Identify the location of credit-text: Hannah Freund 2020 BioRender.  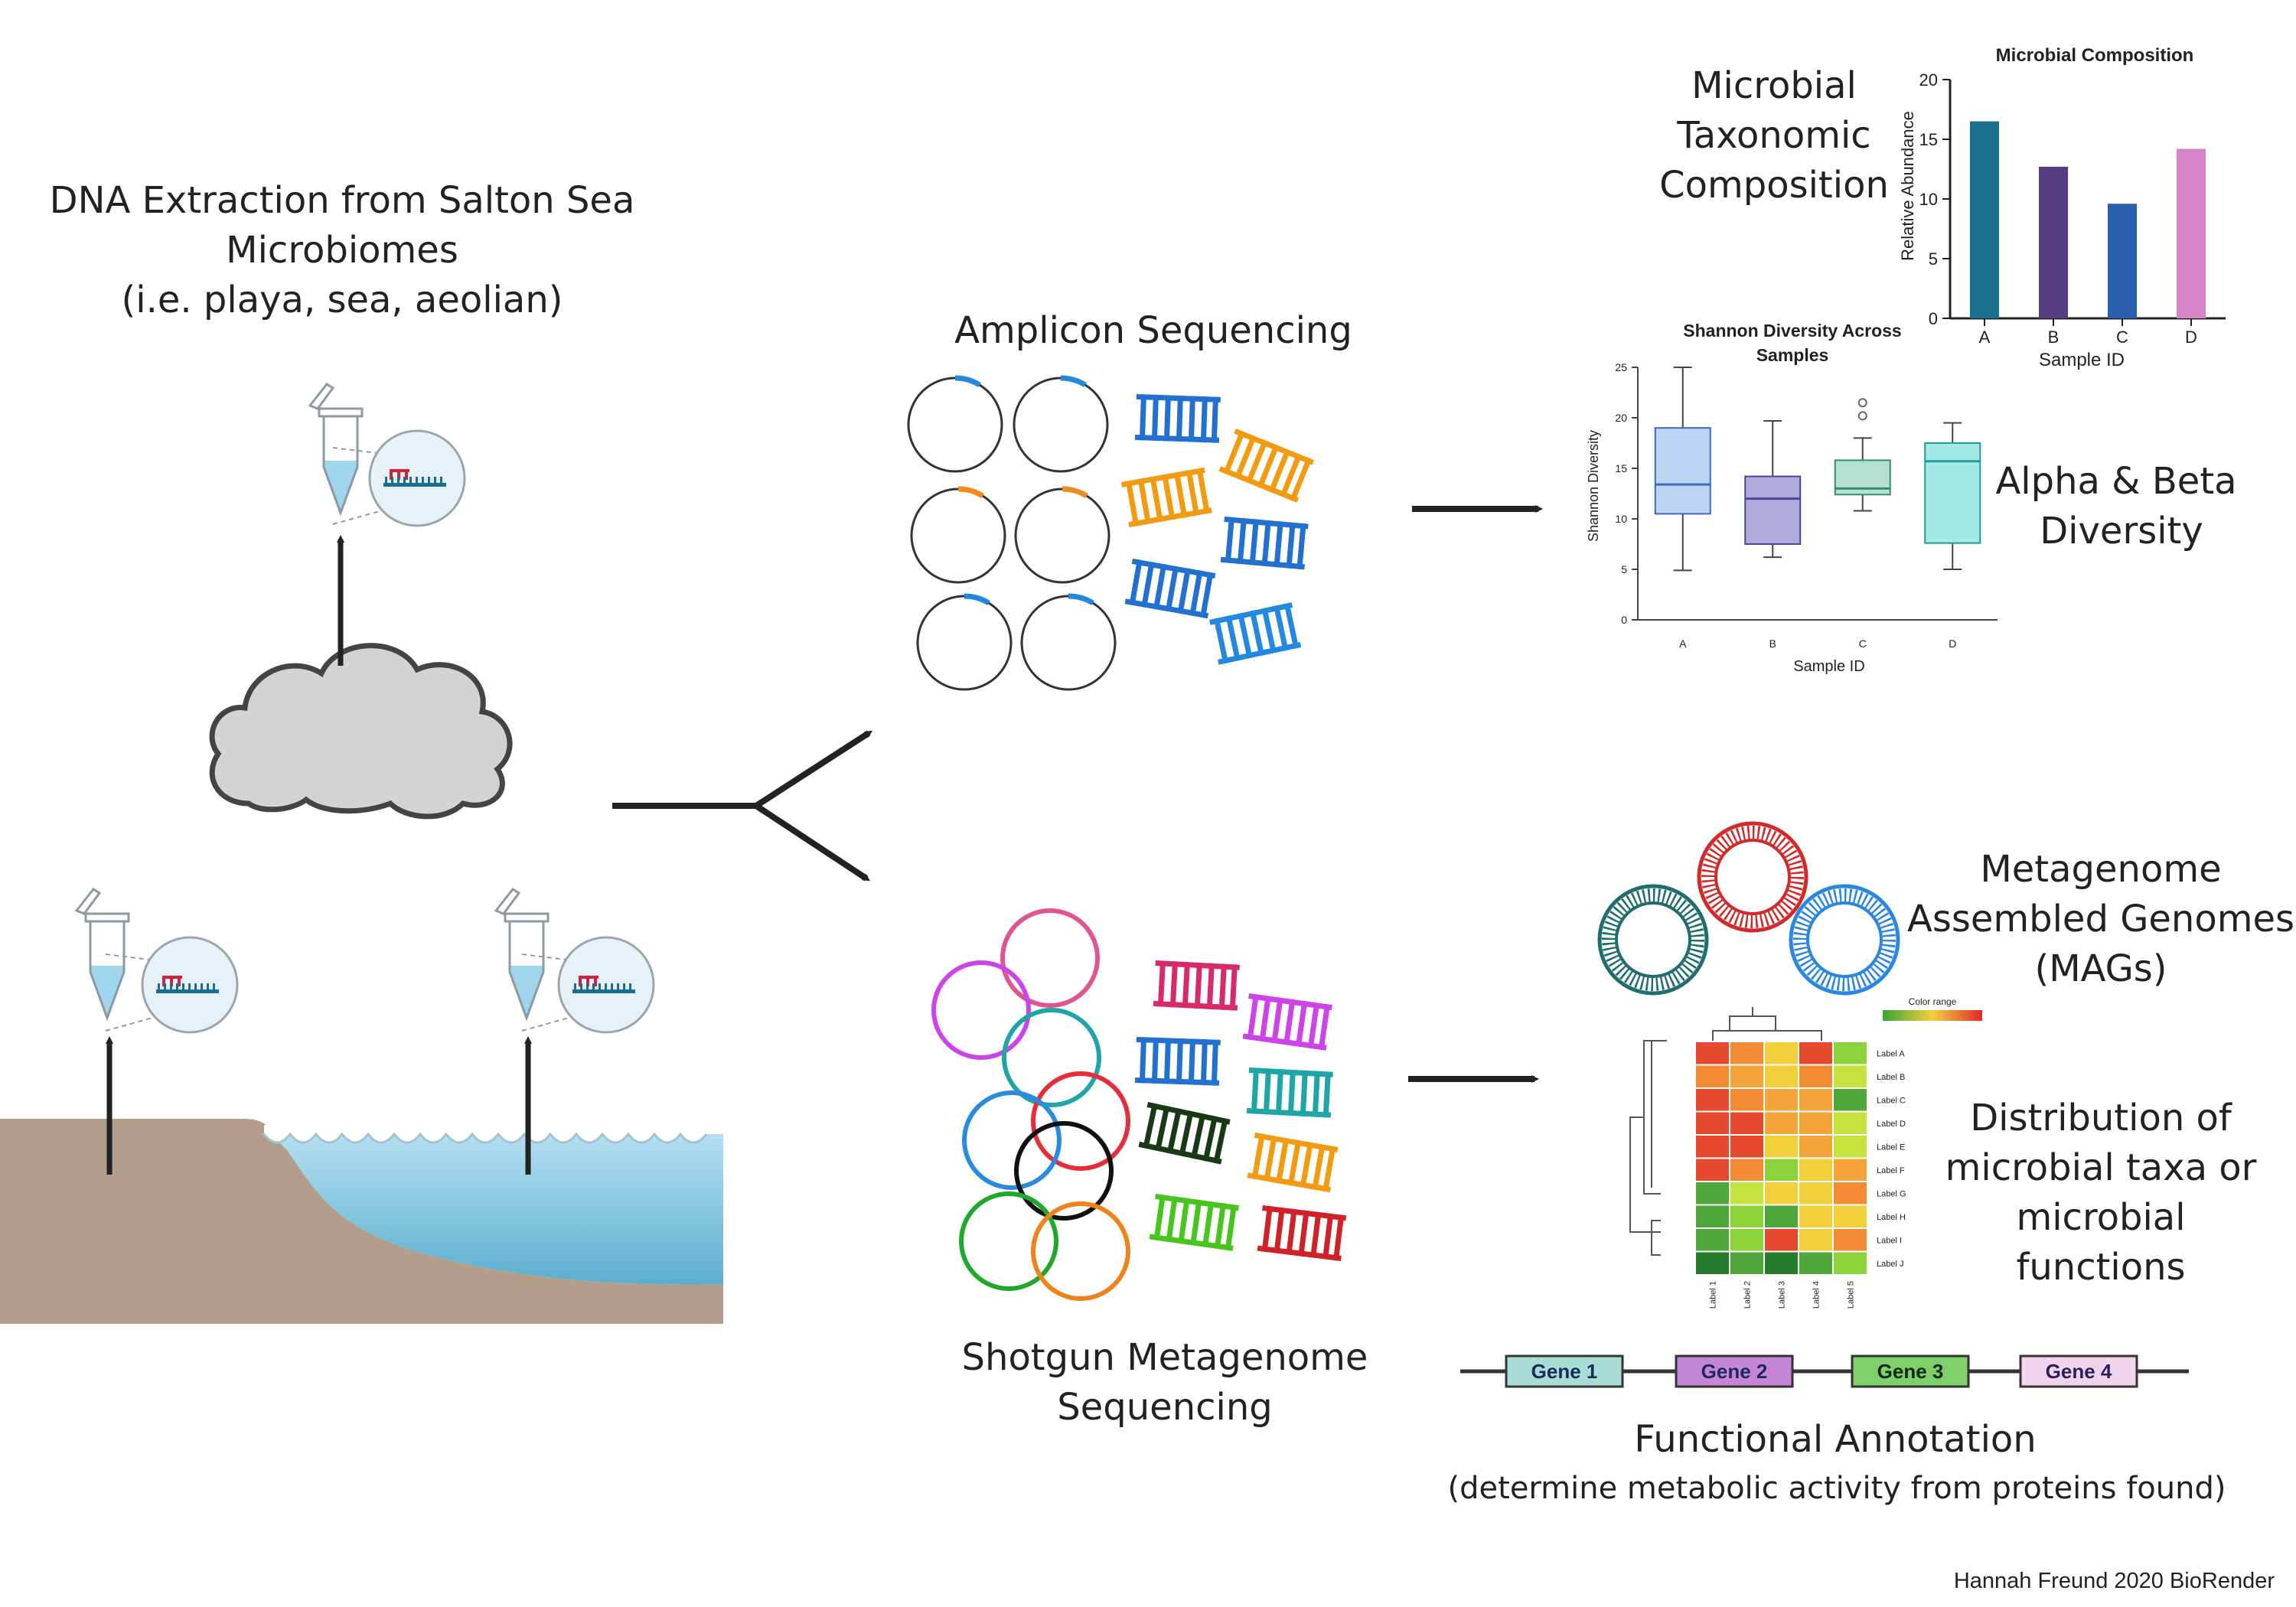
(2114, 1581).